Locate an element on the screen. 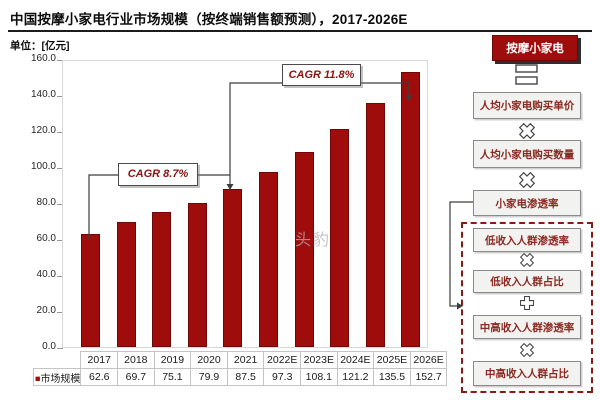 Image resolution: width=600 pixels, height=400 pixels. cagr-annotation-2: CAGR 11.8% is located at coordinates (321, 75).